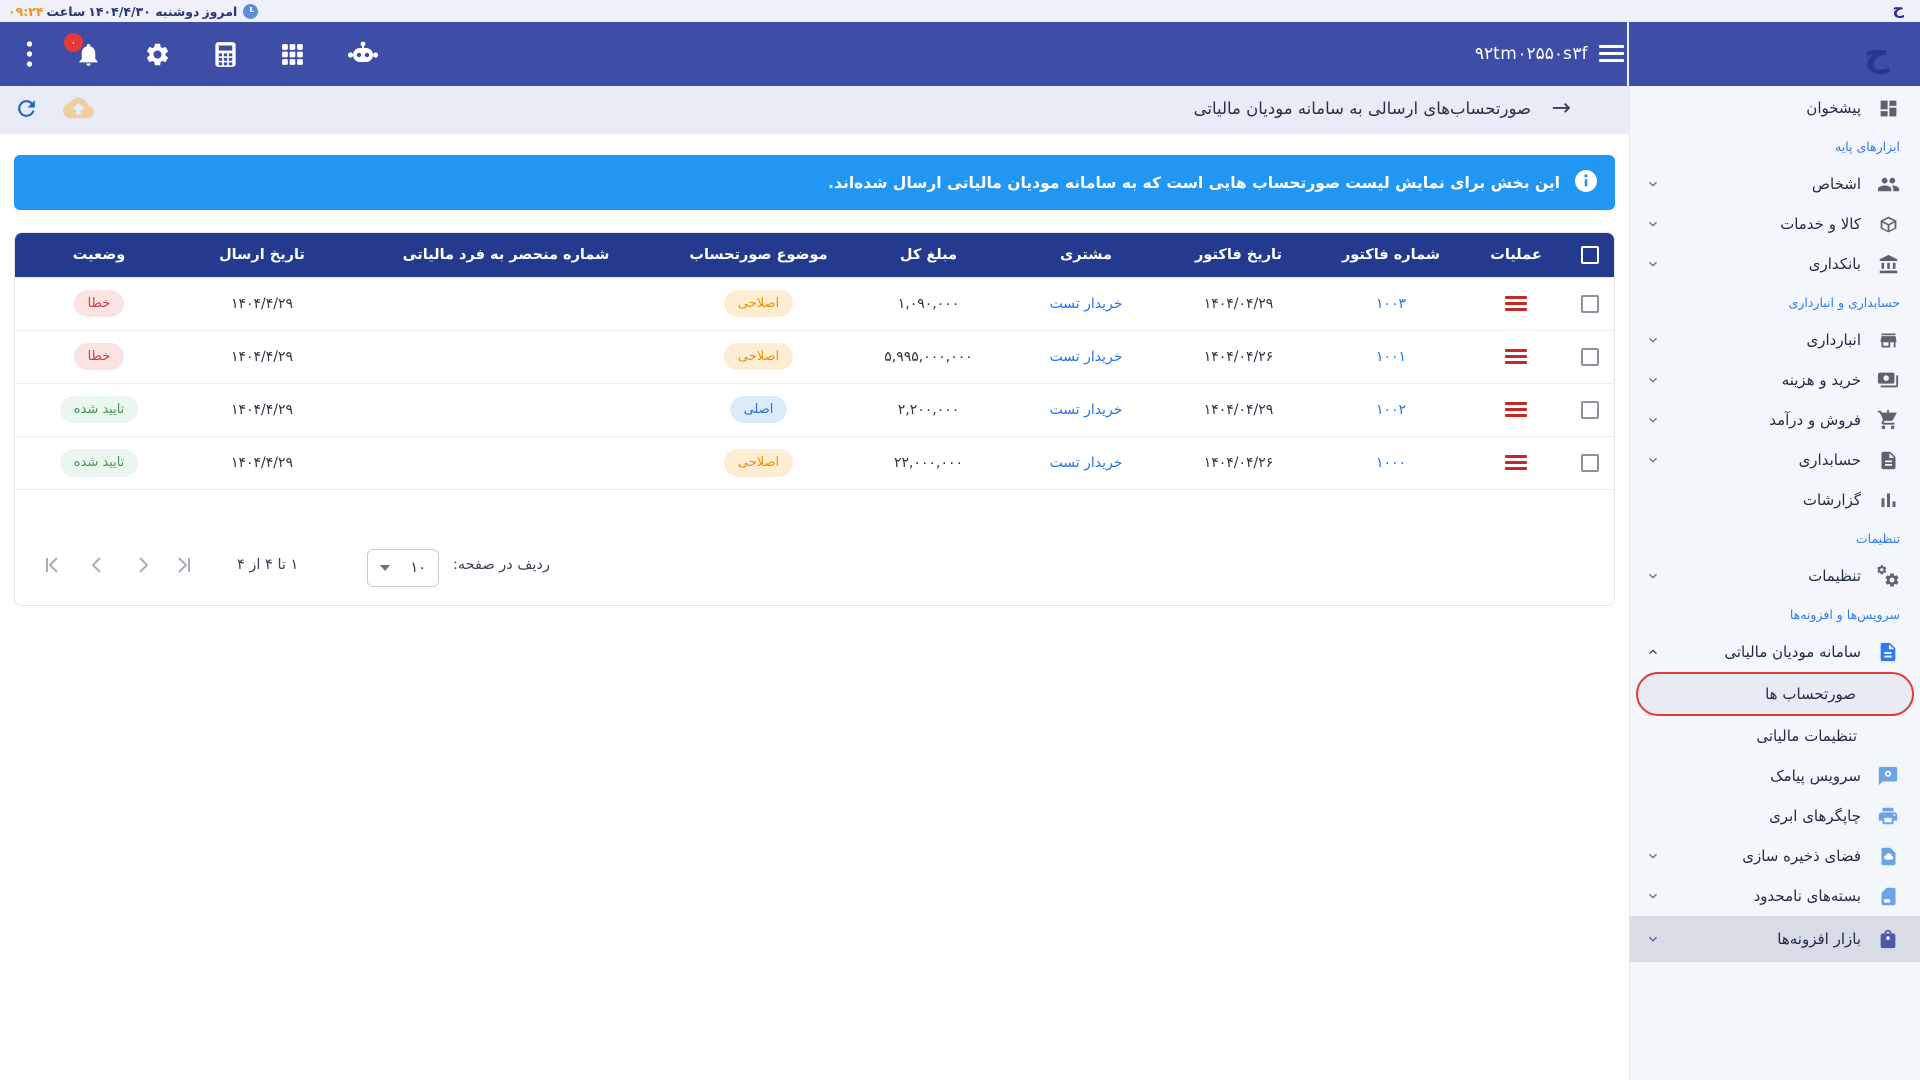 Image resolution: width=1920 pixels, height=1080 pixels. Describe the element at coordinates (99, 356) in the screenshot. I see `status-badge: خطا` at that location.